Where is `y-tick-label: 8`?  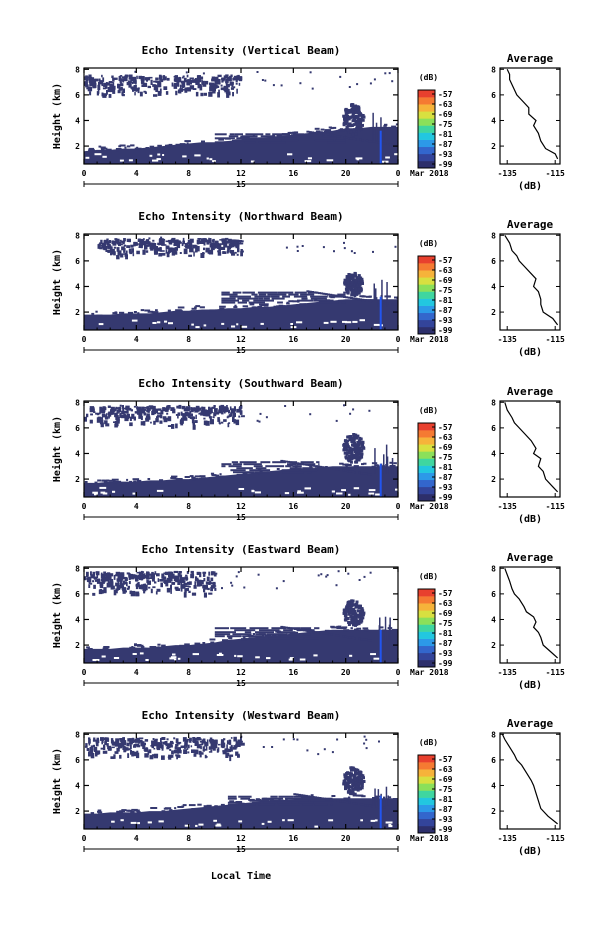
y-tick-label: 8 is located at coordinates (77, 402).